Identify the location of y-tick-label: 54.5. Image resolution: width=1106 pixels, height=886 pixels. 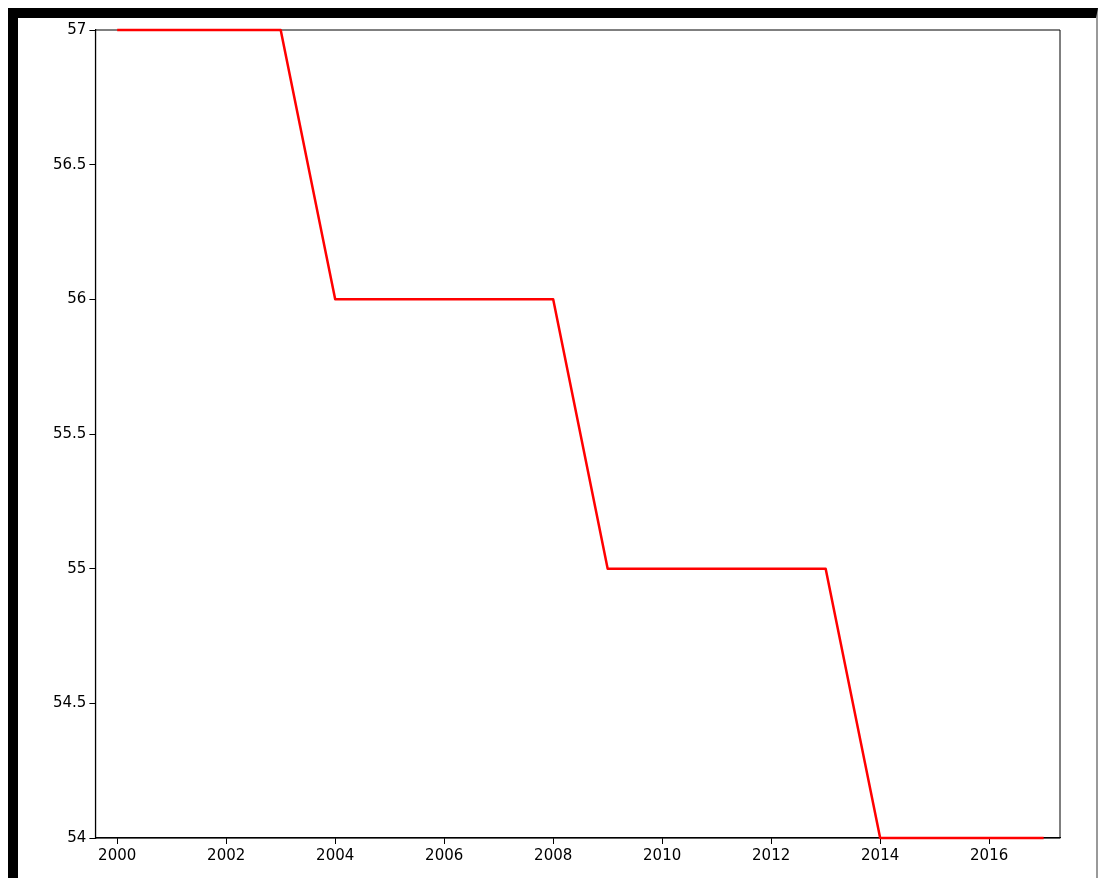
(69, 702).